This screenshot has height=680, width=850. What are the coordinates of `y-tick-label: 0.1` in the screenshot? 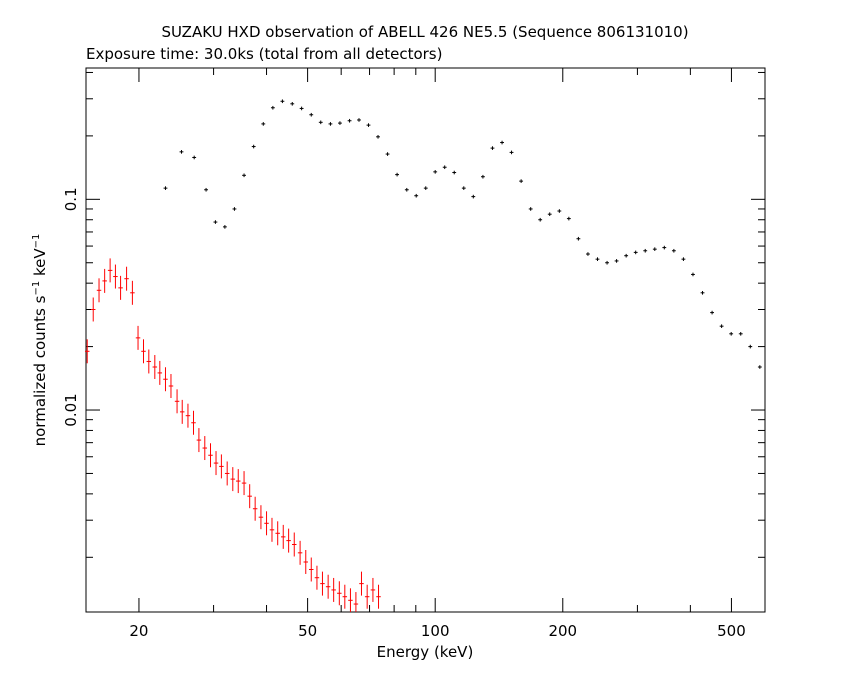 It's located at (71, 199).